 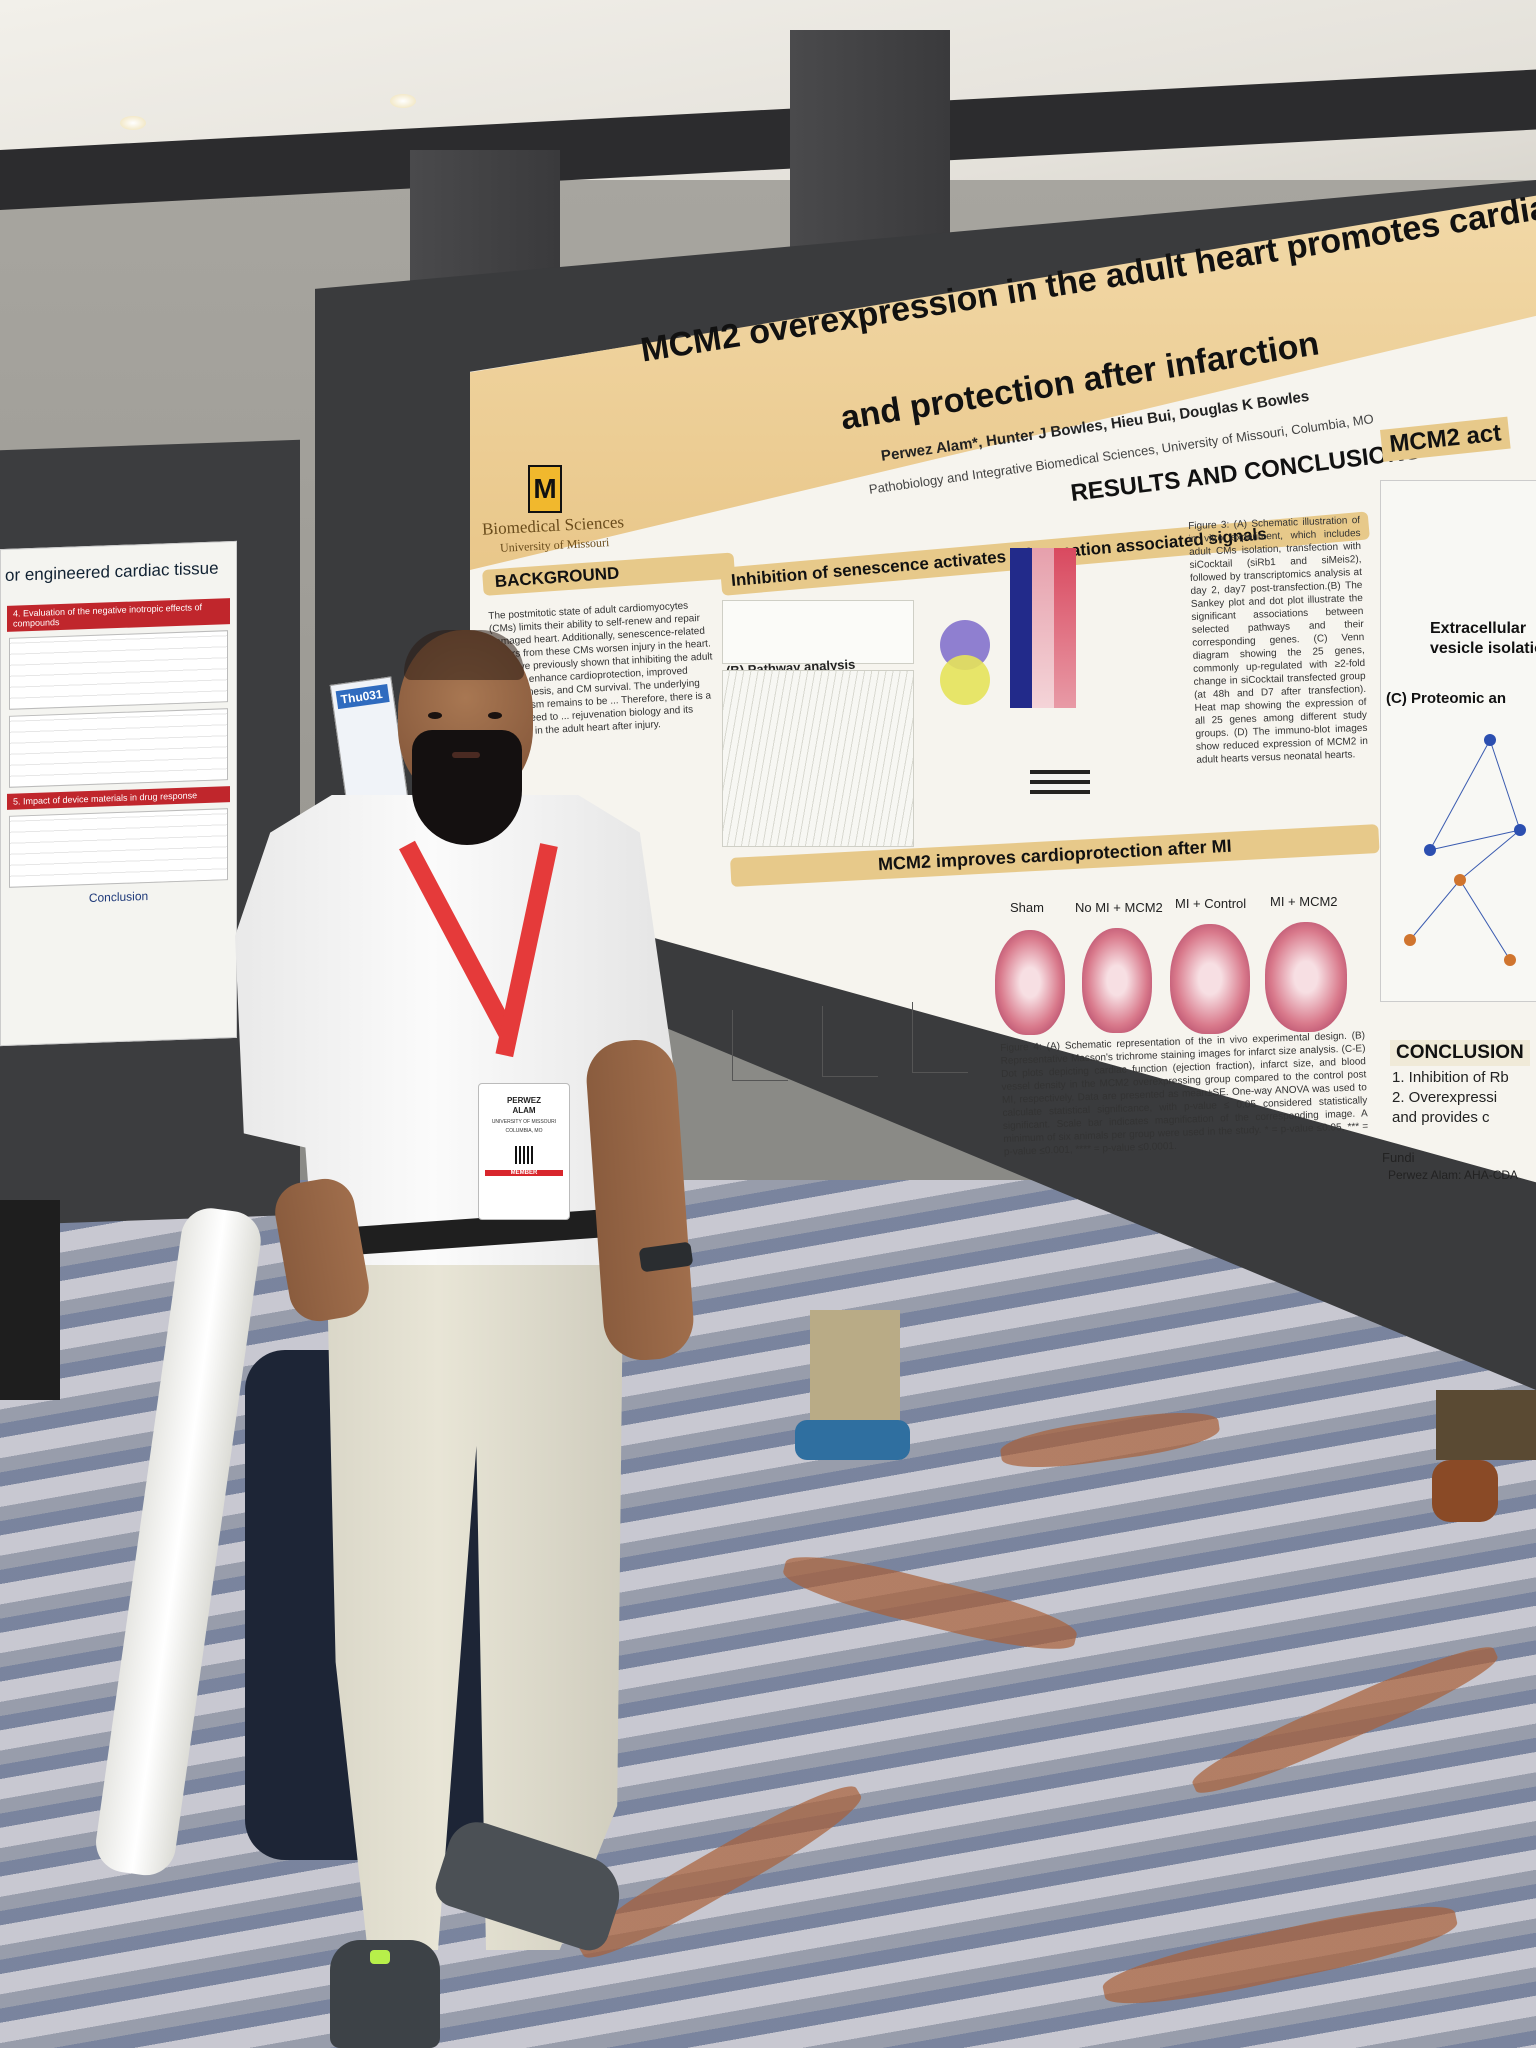 What do you see at coordinates (467, 787) in the screenshot?
I see `beard` at bounding box center [467, 787].